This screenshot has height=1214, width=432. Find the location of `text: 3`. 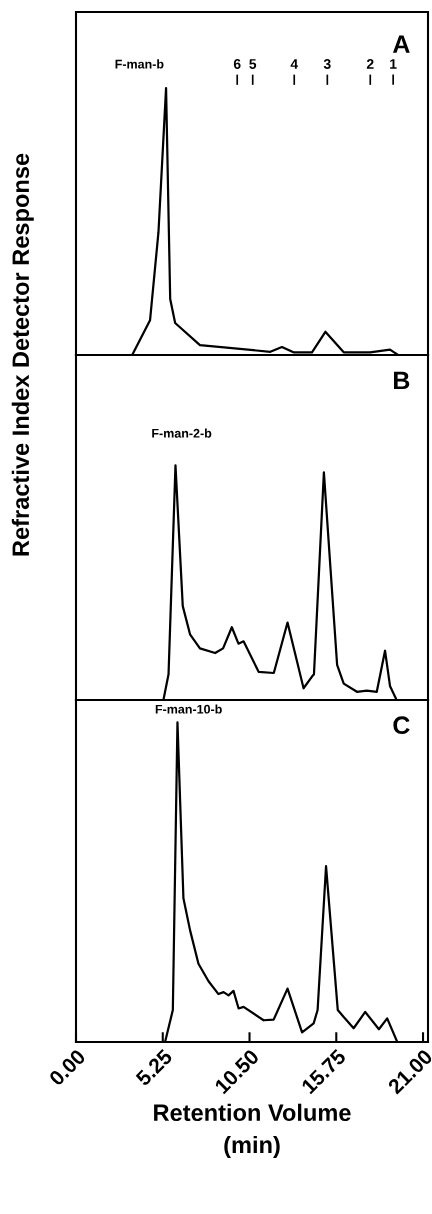

text: 3 is located at coordinates (327, 64).